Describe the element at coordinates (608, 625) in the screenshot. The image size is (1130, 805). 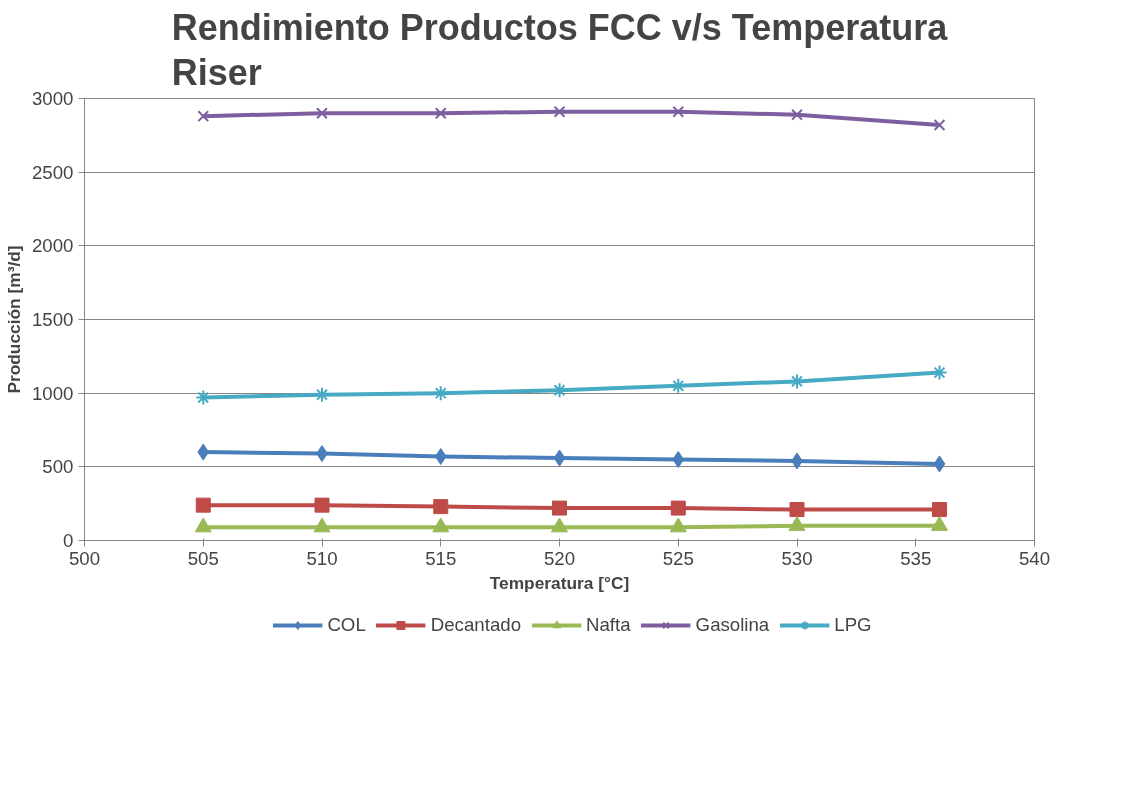
I see `legend-label: Nafta` at that location.